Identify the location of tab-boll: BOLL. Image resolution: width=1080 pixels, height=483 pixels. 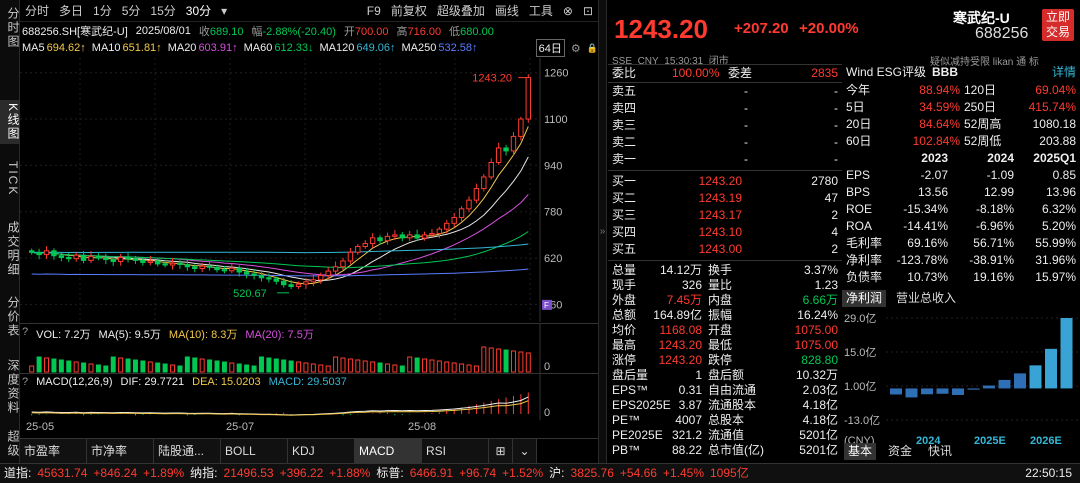
(254, 451).